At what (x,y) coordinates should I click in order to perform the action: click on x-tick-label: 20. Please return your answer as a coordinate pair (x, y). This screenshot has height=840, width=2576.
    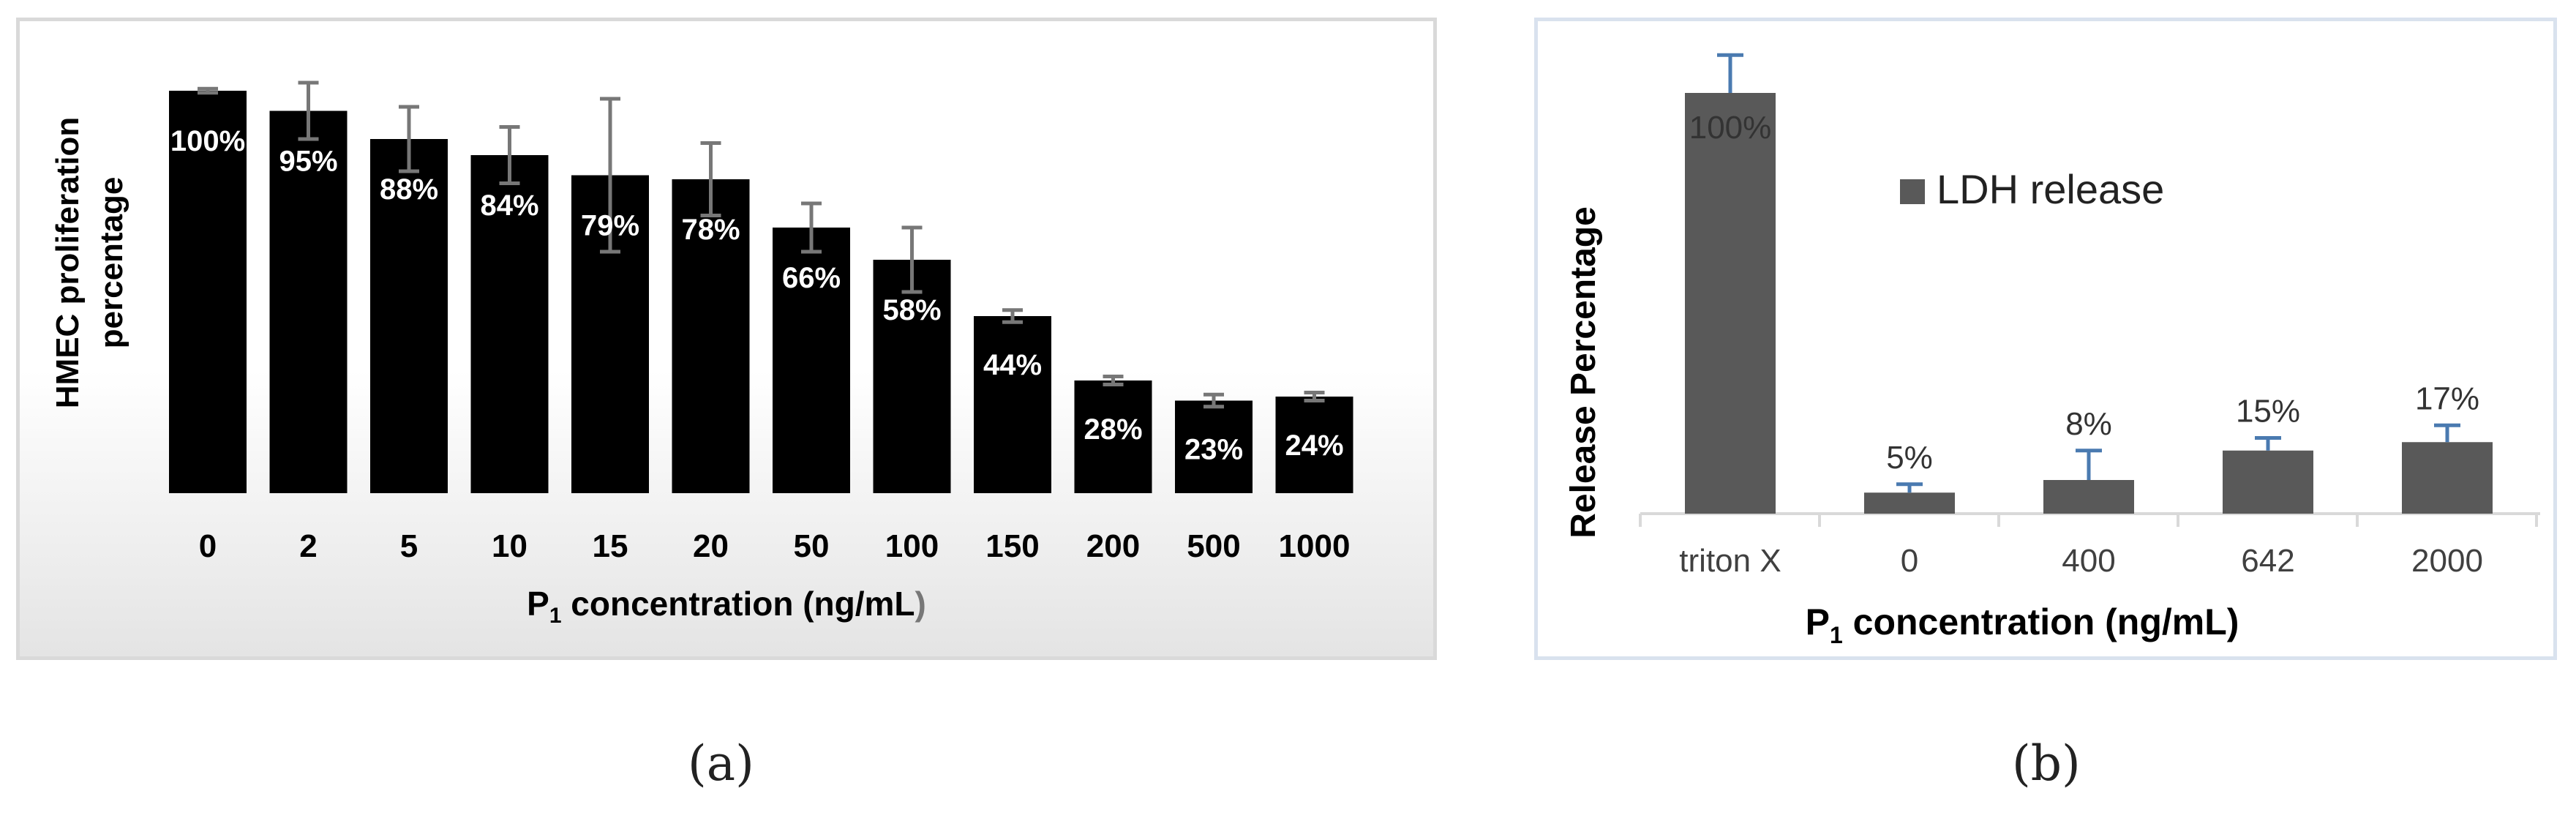
    Looking at the image, I should click on (711, 546).